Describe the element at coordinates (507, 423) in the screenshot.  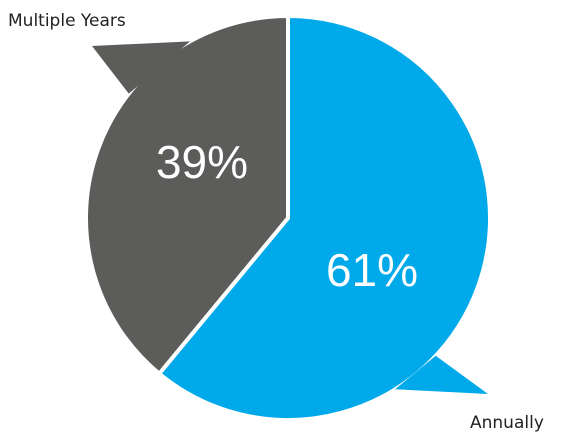
I see `slice-category-label-annually: Annually` at that location.